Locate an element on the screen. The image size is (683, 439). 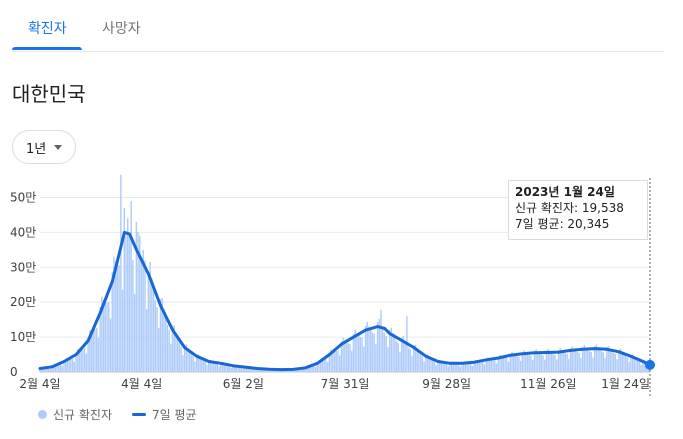
tab-confirmed: 확진자 is located at coordinates (47, 29).